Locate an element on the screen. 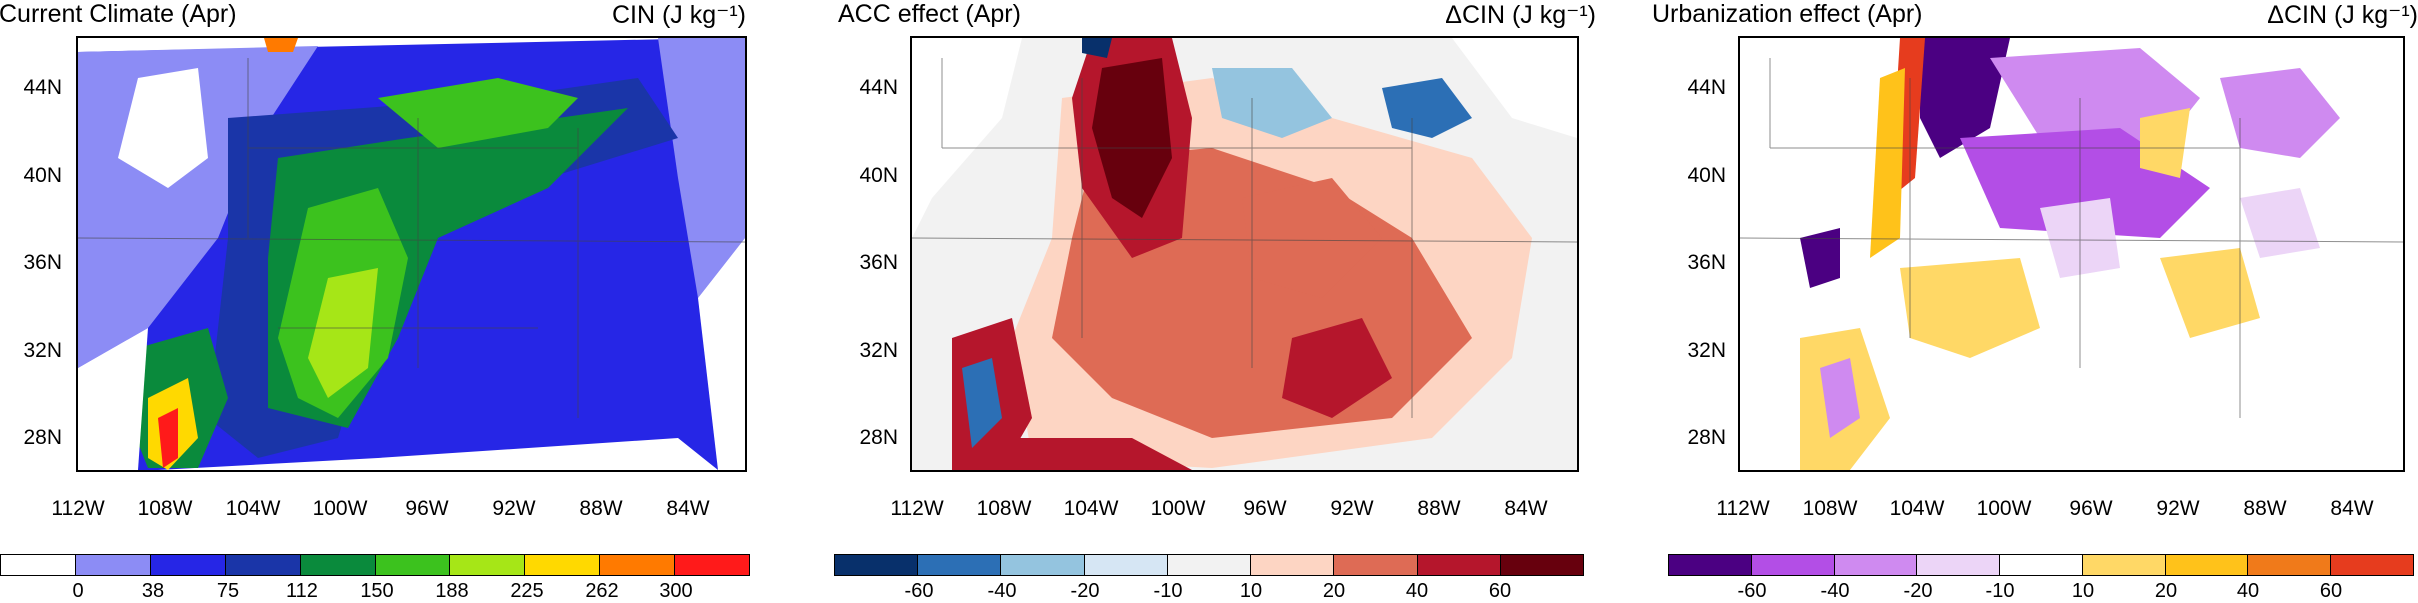  panel-title: Urbanization effect (Apr) is located at coordinates (1787, 14).